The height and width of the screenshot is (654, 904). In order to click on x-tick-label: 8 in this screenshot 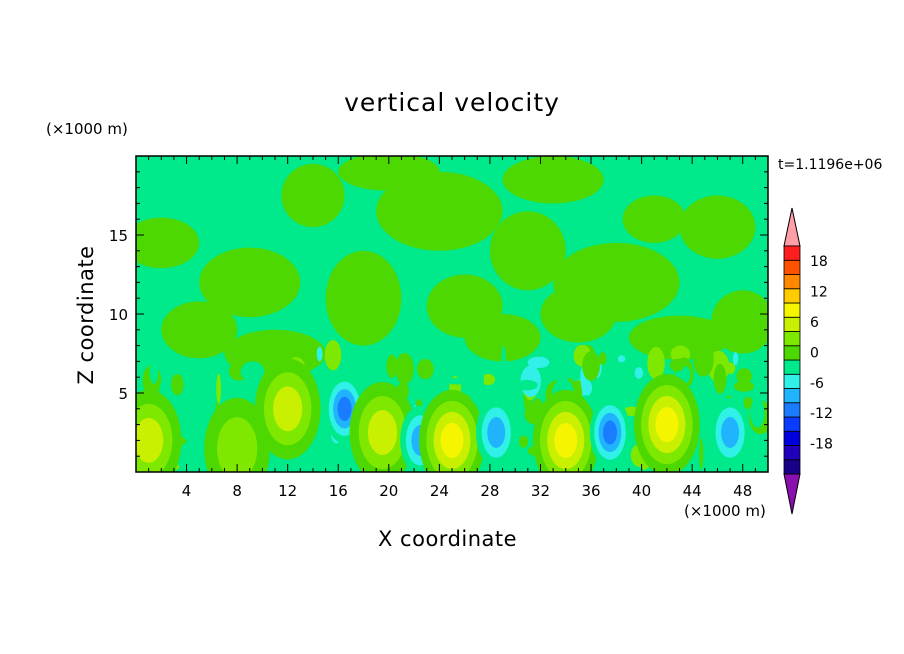, I will do `click(237, 491)`.